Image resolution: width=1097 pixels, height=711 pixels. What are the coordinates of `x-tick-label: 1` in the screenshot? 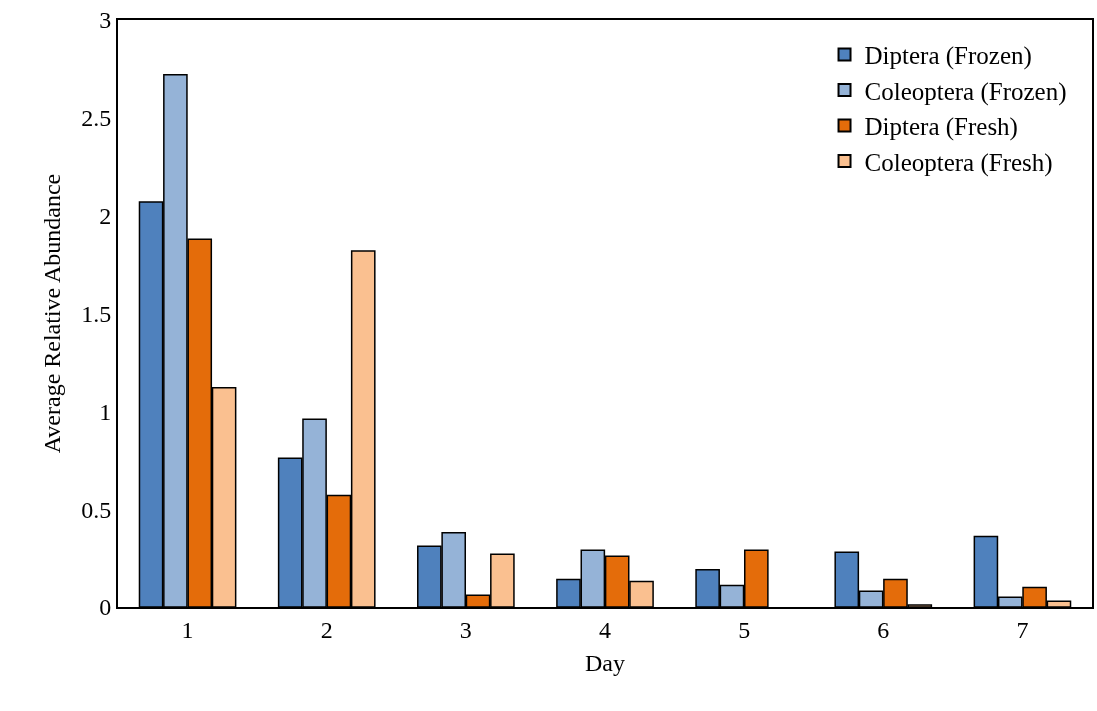 It's located at (187, 629).